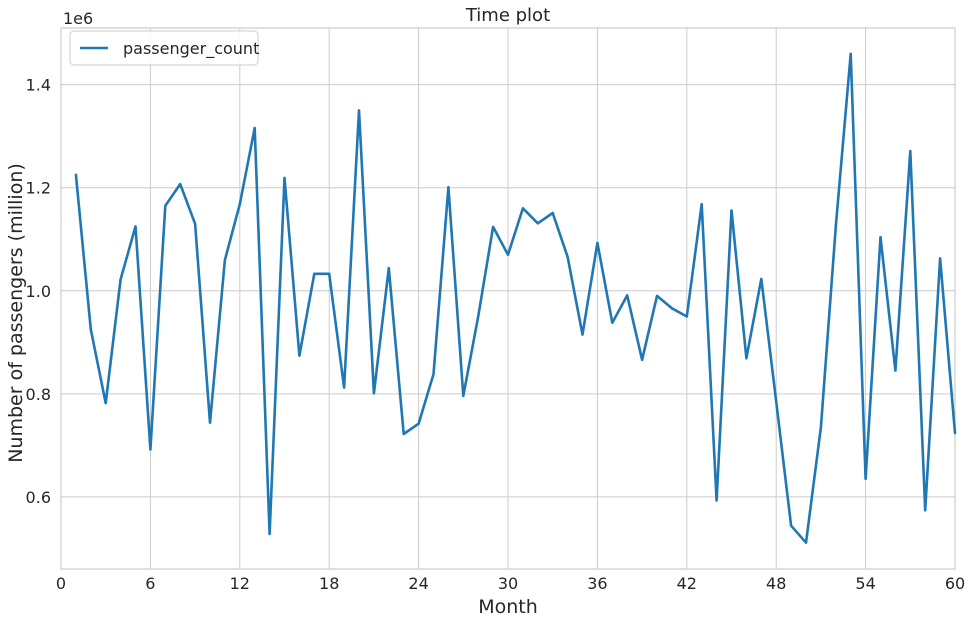 This screenshot has height=624, width=970. What do you see at coordinates (38, 497) in the screenshot?
I see `y-tick-label: 0.6` at bounding box center [38, 497].